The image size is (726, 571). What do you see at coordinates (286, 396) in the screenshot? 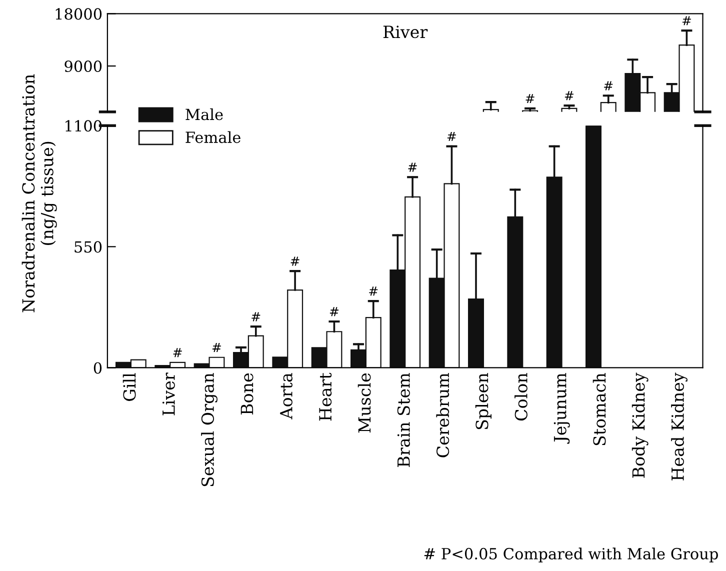
I see `x-tick-label: Aorta` at bounding box center [286, 396].